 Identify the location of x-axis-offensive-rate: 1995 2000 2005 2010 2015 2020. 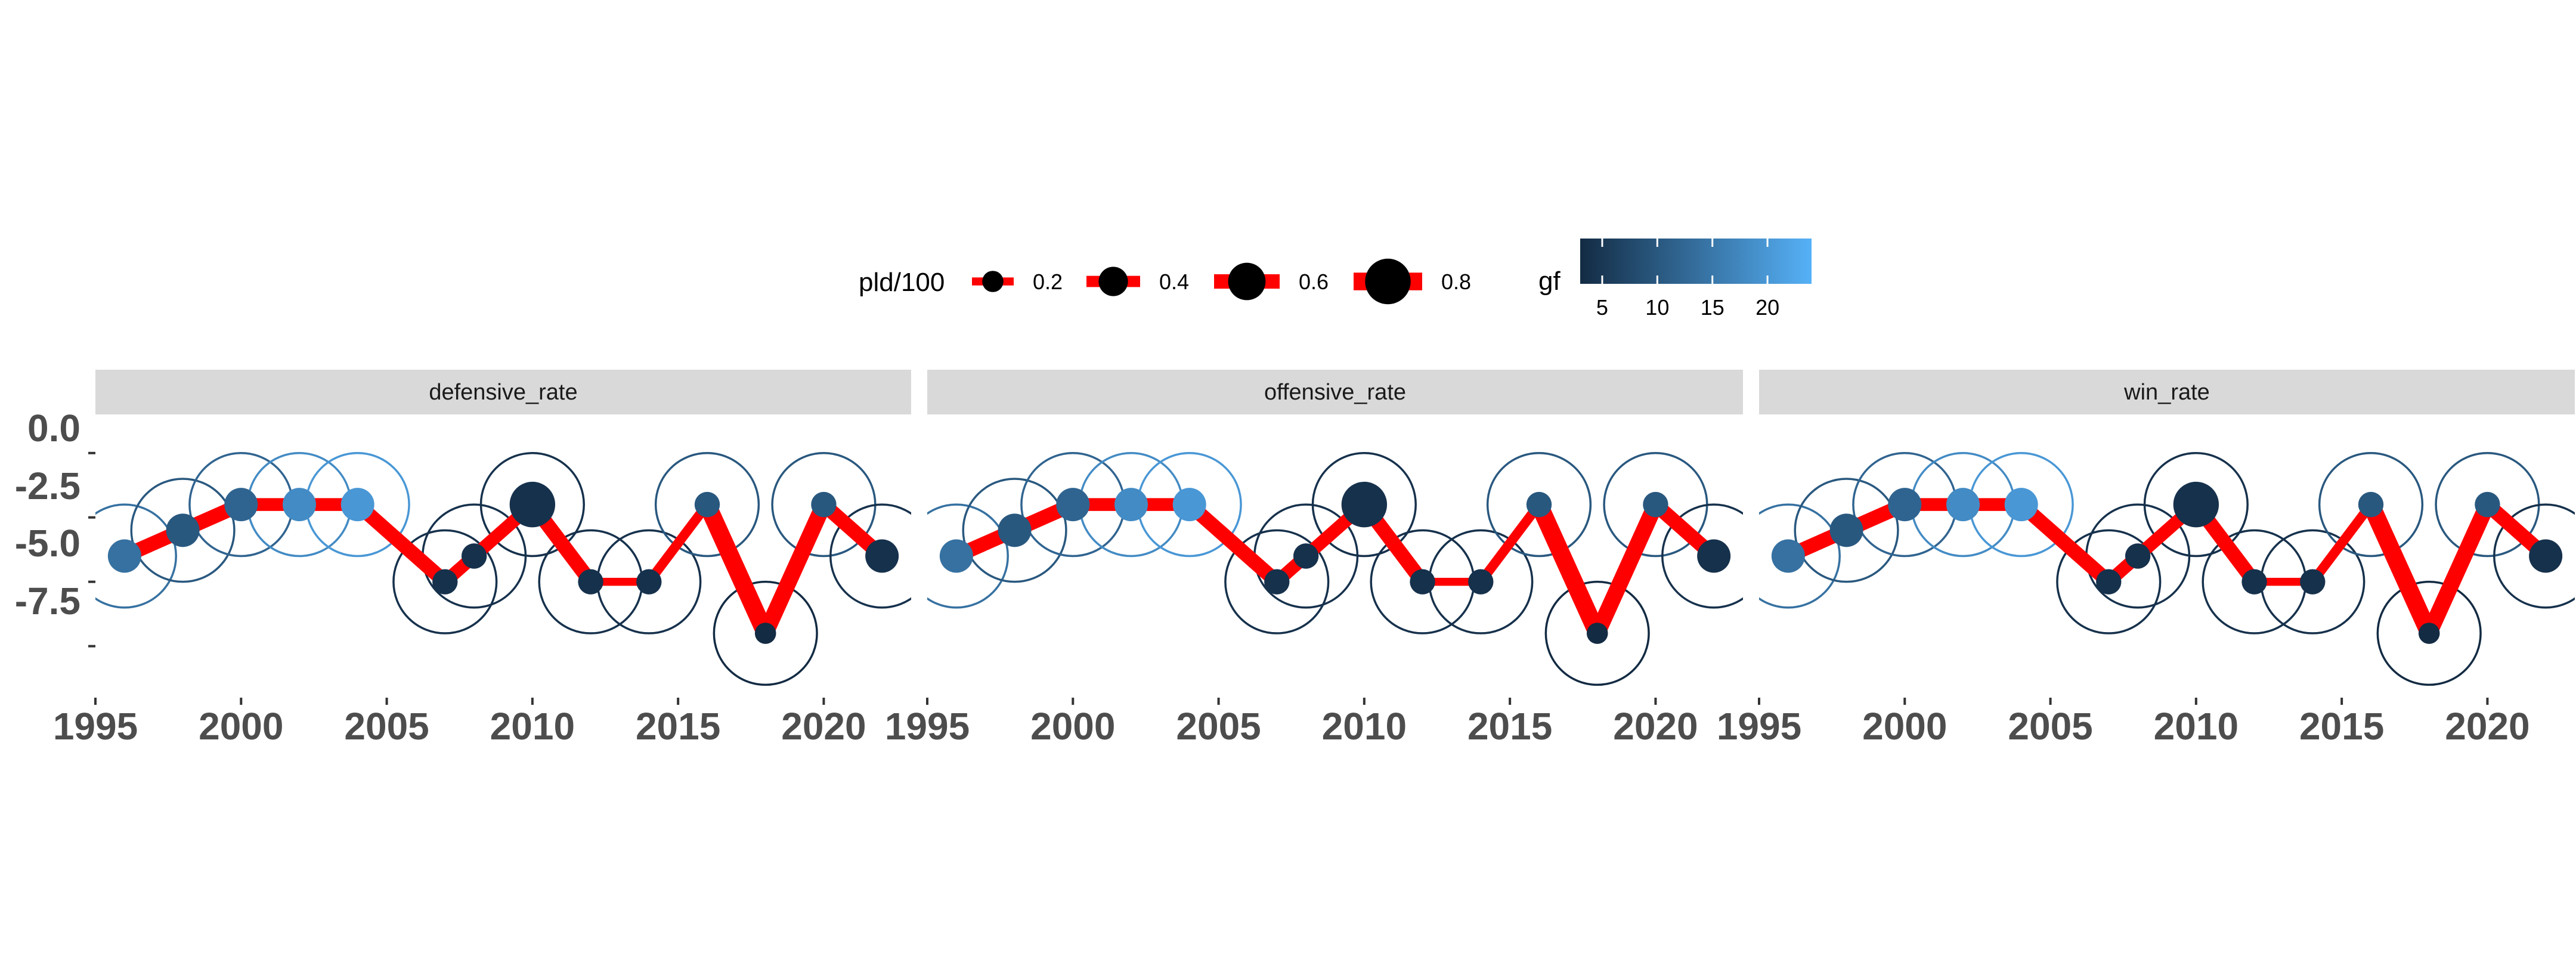
(1292, 723).